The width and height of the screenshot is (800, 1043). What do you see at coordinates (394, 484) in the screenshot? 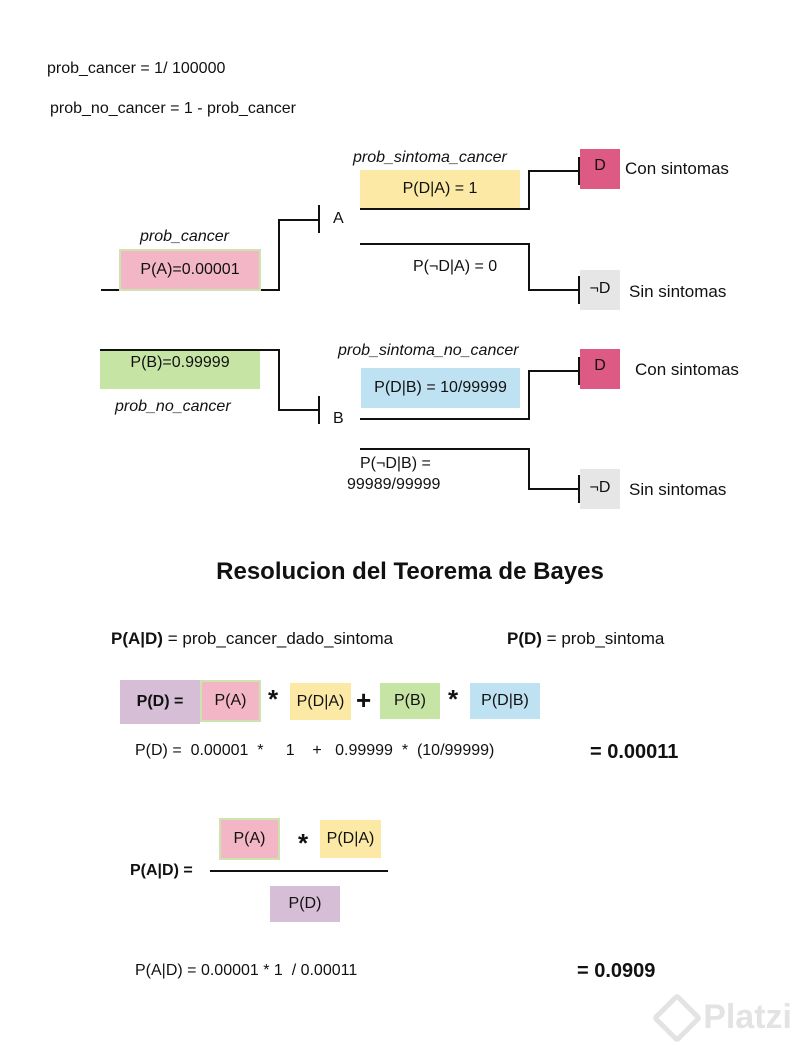
I see `branch-b-no-line2: 99989/99999` at bounding box center [394, 484].